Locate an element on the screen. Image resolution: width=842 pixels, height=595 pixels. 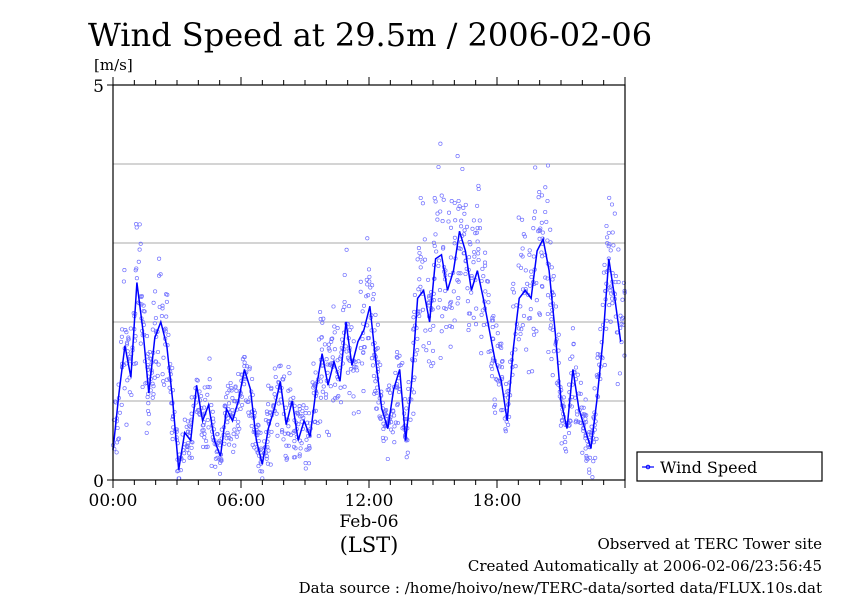
legend: Wind Speed is located at coordinates (729, 466).